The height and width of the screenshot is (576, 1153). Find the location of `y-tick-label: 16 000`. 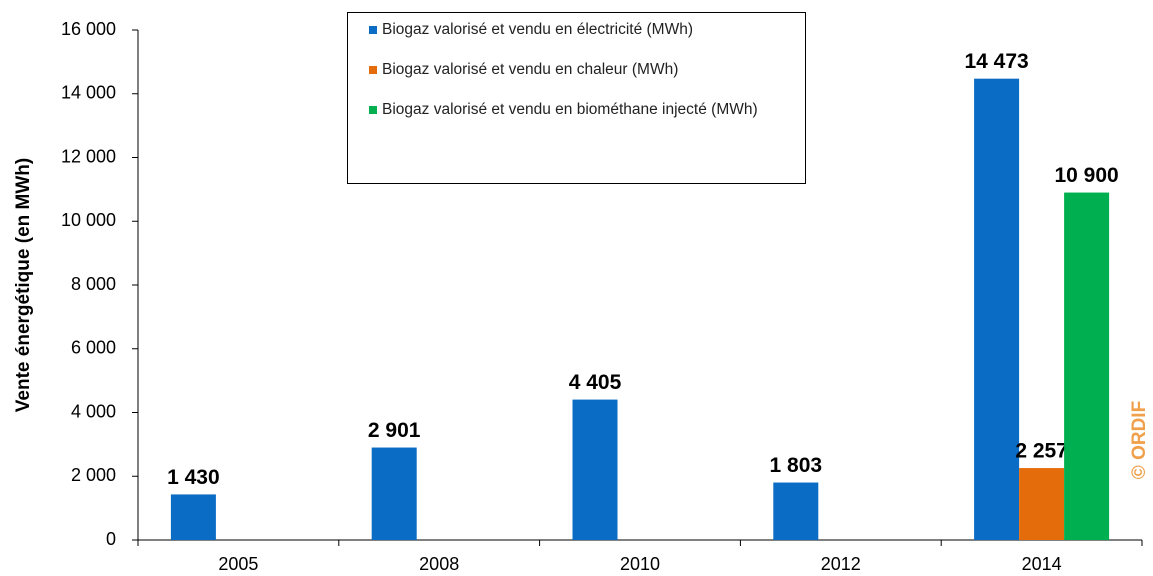

y-tick-label: 16 000 is located at coordinates (88, 29).